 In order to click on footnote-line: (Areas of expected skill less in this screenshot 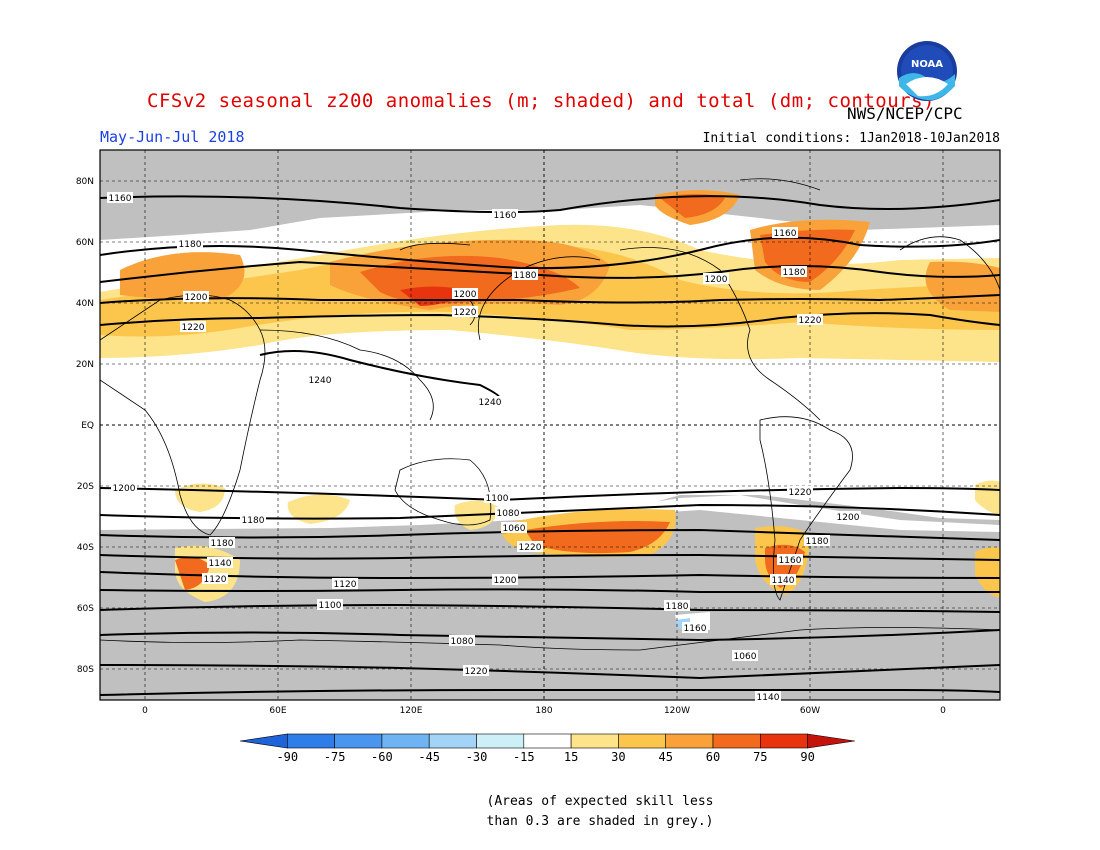, I will do `click(600, 801)`.